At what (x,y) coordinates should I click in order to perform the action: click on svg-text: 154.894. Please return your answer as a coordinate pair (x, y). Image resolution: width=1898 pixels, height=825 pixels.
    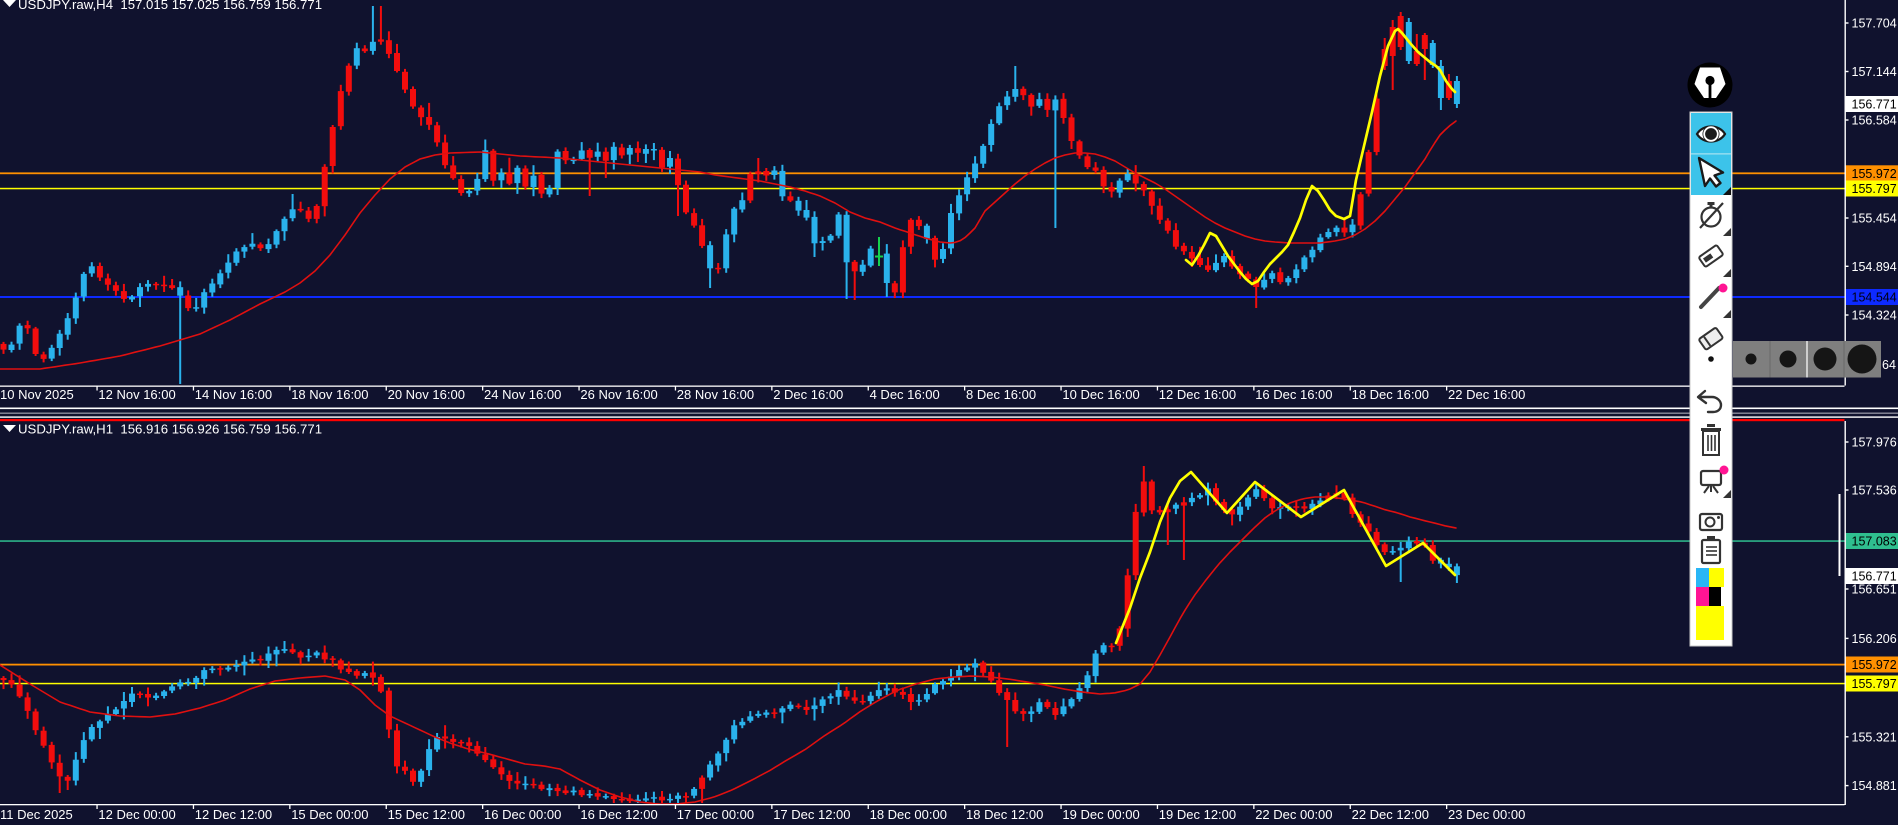
    Looking at the image, I should click on (1874, 267).